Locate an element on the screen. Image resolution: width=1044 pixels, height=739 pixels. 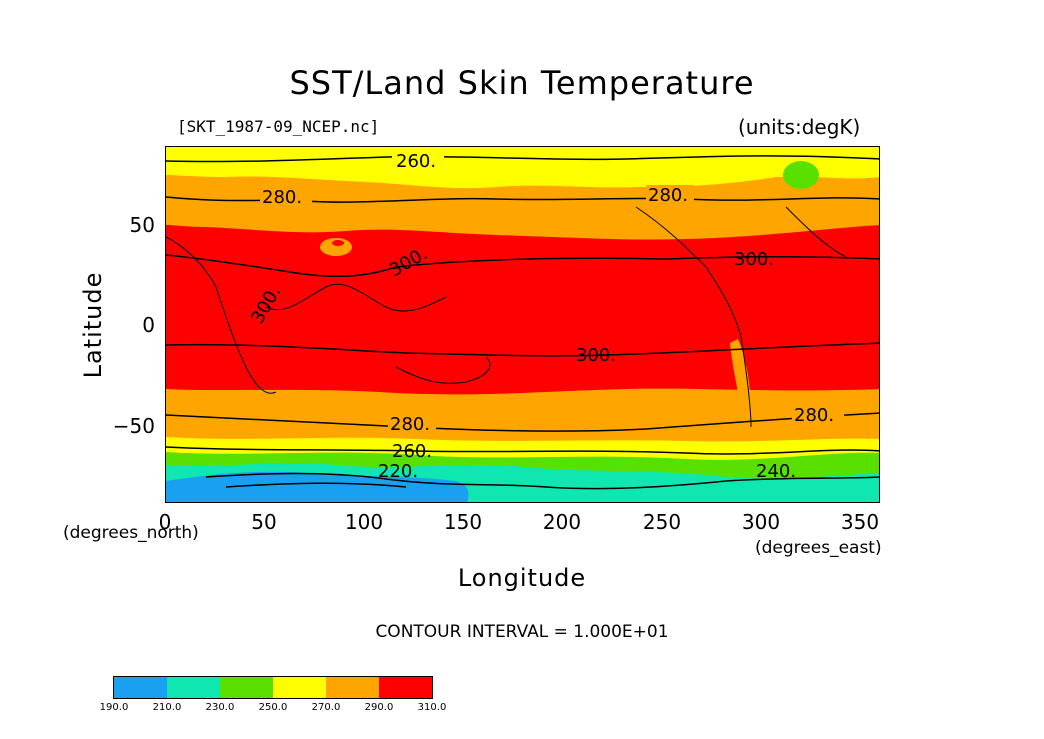
contour-label-300-pacific: 300. is located at coordinates (596, 355).